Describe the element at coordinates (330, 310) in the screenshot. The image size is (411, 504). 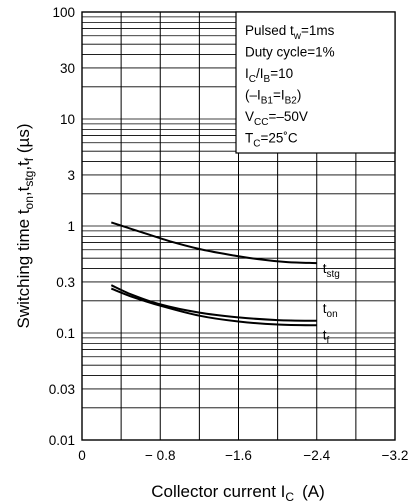
I see `series-label-ton: ton` at that location.